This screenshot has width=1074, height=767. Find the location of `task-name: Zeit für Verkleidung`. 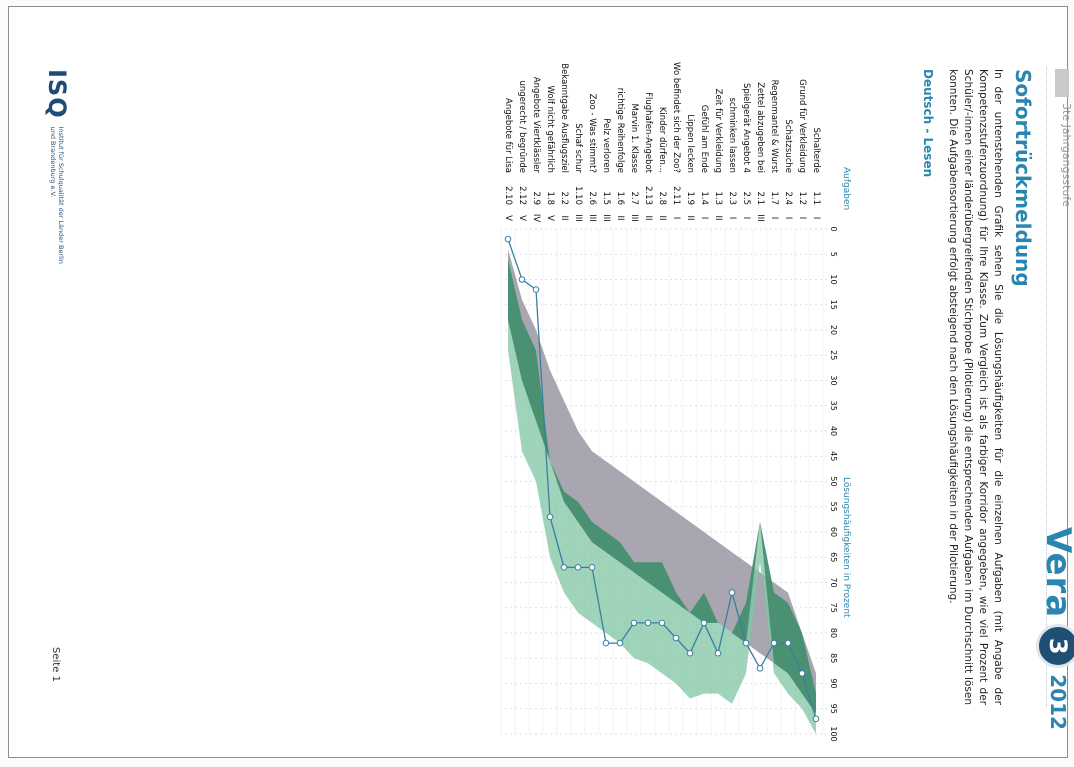

task-name: Zeit für Verkleidung is located at coordinates (718, 130).